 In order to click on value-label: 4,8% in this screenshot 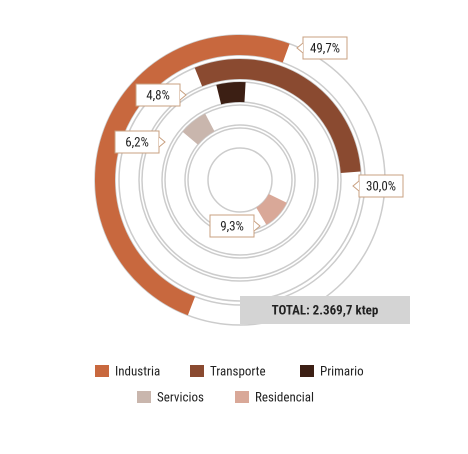, I will do `click(158, 95)`.